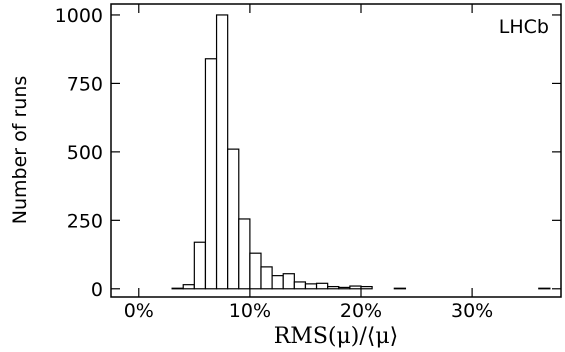 This screenshot has height=352, width=565. What do you see at coordinates (97, 290) in the screenshot?
I see `y-tick-label: 0` at bounding box center [97, 290].